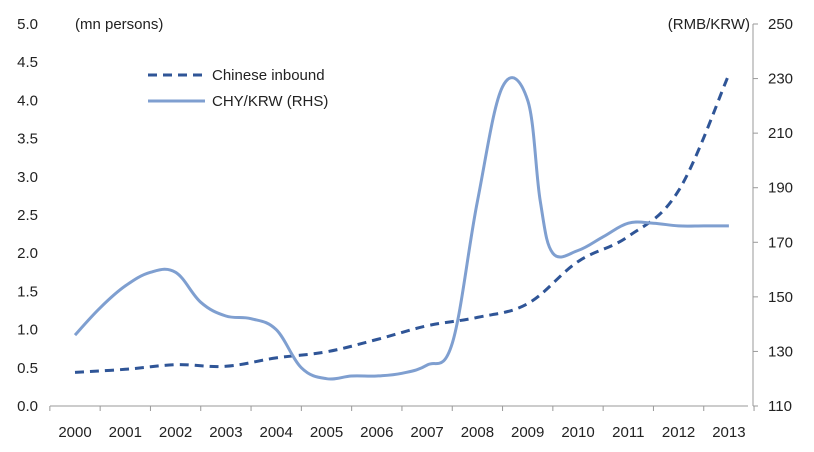 This screenshot has height=452, width=814. Describe the element at coordinates (728, 432) in the screenshot. I see `x-tick-label: 2013` at that location.